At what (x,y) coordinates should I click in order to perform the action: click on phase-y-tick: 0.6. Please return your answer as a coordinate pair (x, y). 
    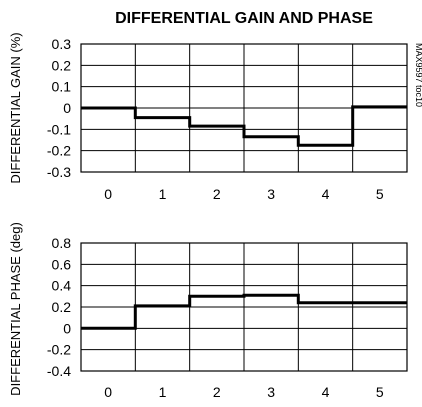
    Looking at the image, I should click on (62, 264).